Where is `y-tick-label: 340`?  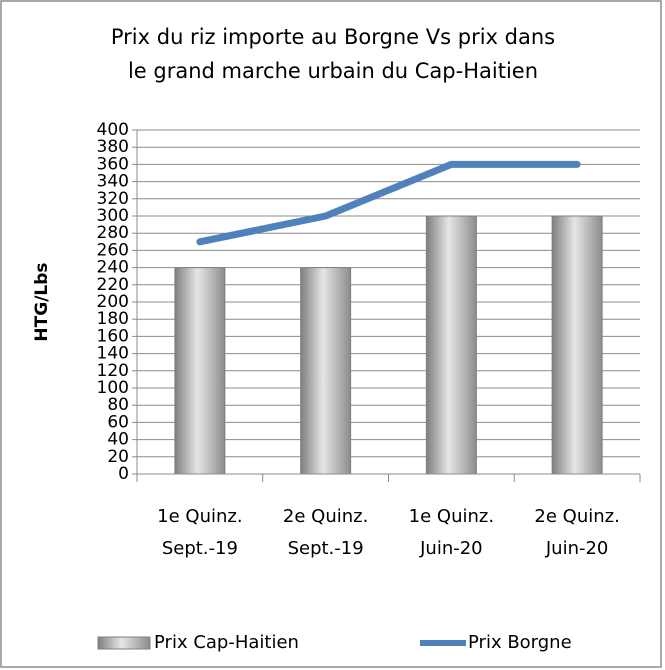
y-tick-label: 340 is located at coordinates (113, 182).